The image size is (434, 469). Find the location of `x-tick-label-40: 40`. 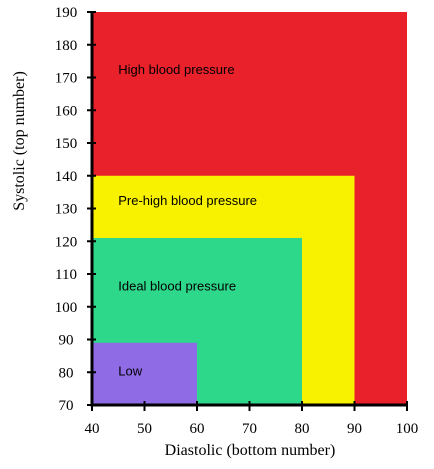

x-tick-label-40: 40 is located at coordinates (92, 429).